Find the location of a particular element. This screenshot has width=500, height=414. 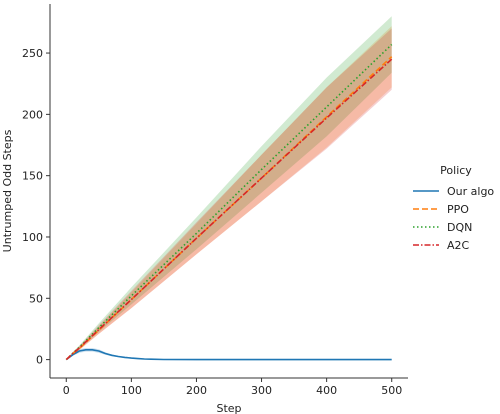

y-tick-label: 0 is located at coordinates (39, 360).